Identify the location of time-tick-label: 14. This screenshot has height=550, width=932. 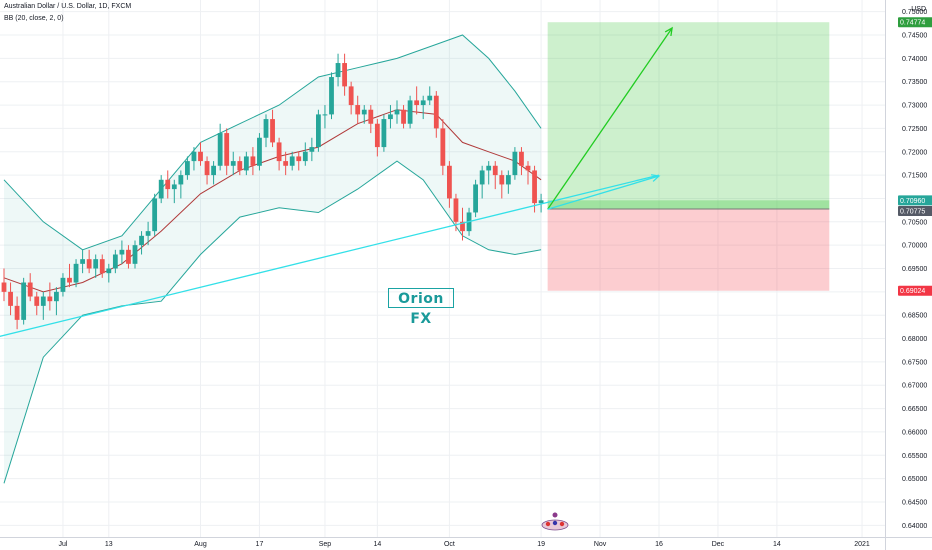
(777, 544).